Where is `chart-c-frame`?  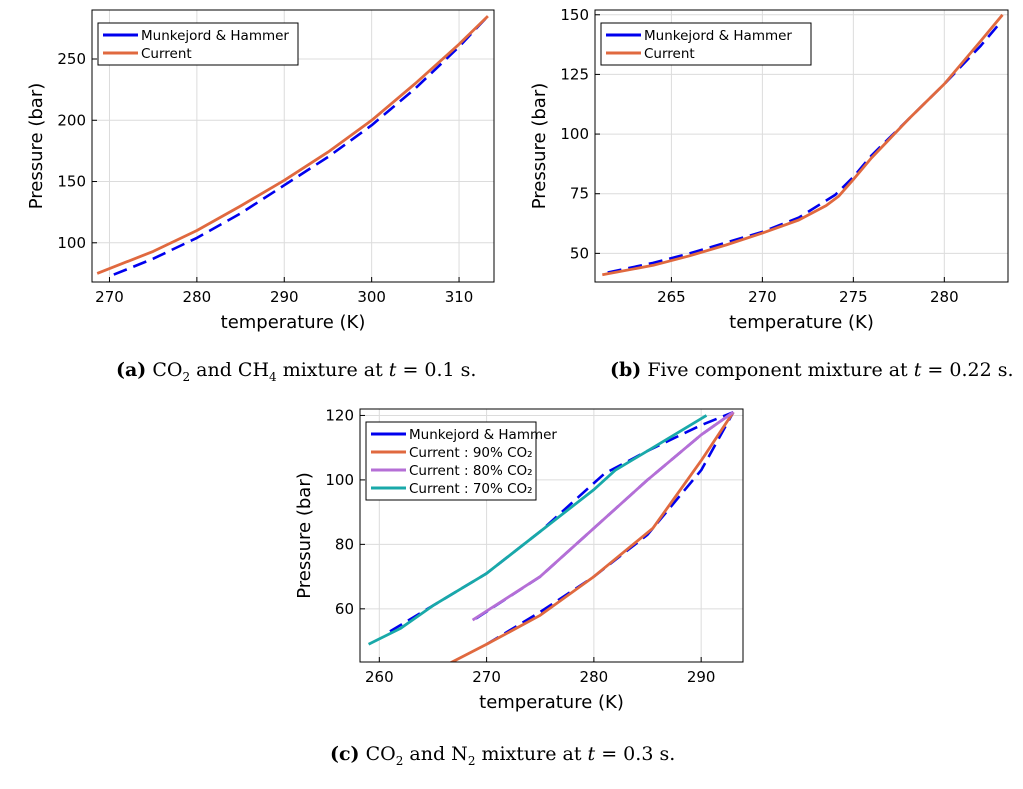
chart-c-frame is located at coordinates (551, 535).